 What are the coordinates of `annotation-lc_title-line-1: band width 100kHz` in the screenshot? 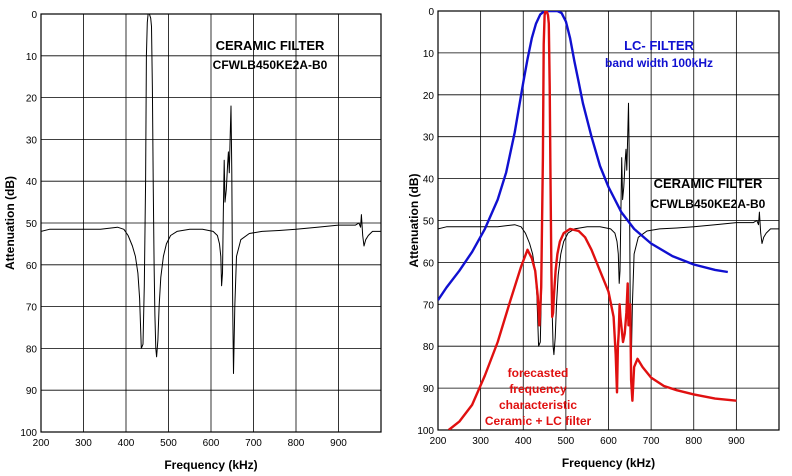 It's located at (659, 63).